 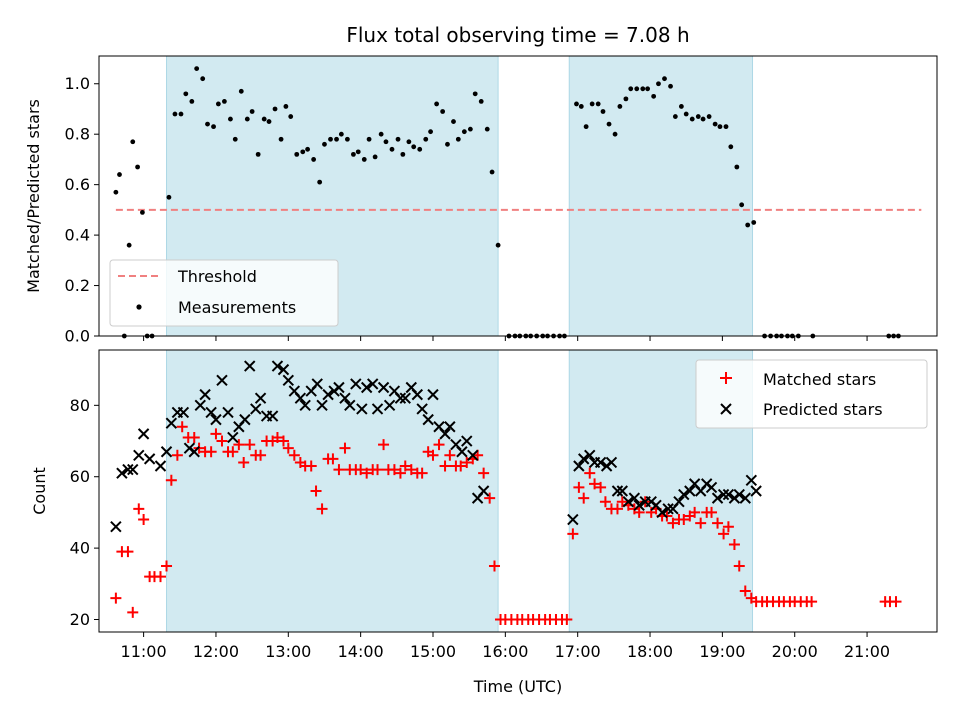 What do you see at coordinates (84, 512) in the screenshot?
I see `bottom-y-ticks: 20 40 60 80` at bounding box center [84, 512].